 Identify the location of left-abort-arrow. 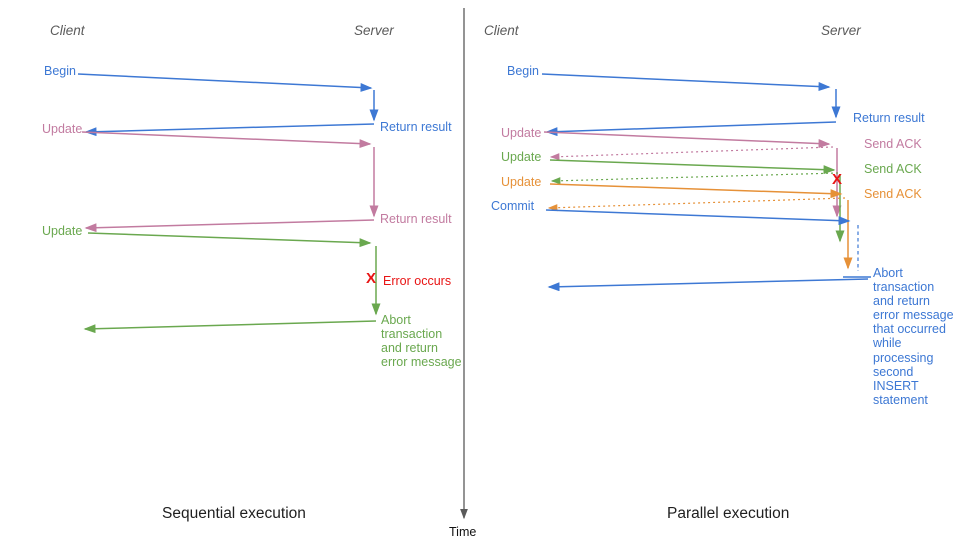
(230, 327).